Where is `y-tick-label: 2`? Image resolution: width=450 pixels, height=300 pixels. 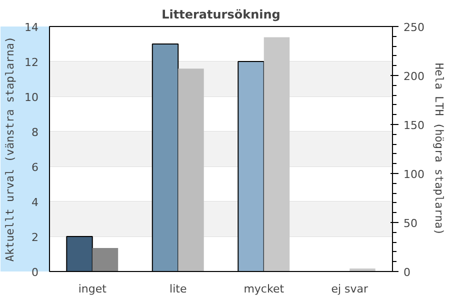 y-tick-label: 2 is located at coordinates (35, 237).